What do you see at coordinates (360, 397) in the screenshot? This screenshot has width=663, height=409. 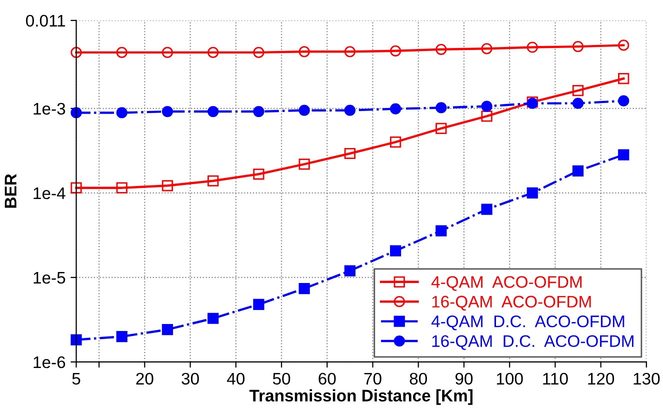 I see `x-axis-title: Transmission Distance [Km]` at bounding box center [360, 397].